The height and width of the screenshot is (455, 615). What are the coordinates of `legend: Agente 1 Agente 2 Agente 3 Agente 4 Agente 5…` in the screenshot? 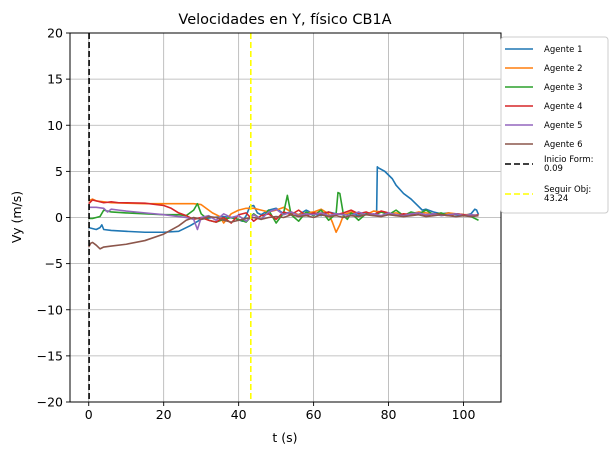 It's located at (554, 125).